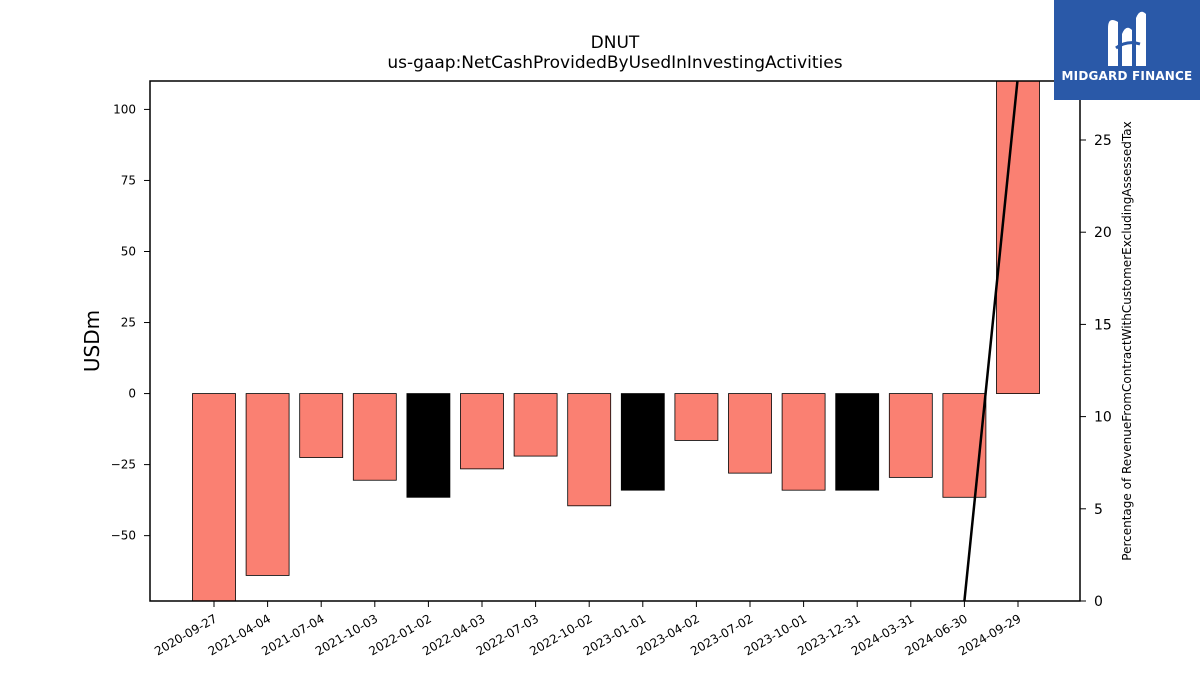 The height and width of the screenshot is (675, 1200). I want to click on y-tick-label: 100, so click(124, 109).